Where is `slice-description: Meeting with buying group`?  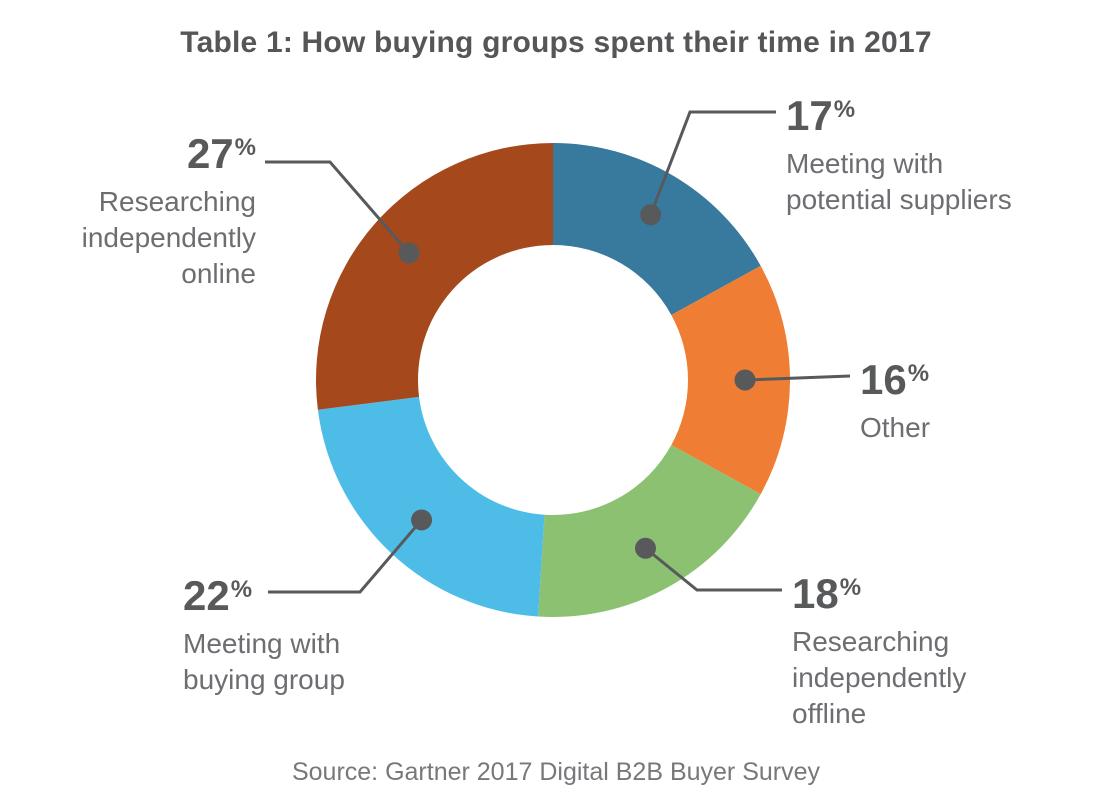
slice-description: Meeting with buying group is located at coordinates (264, 661).